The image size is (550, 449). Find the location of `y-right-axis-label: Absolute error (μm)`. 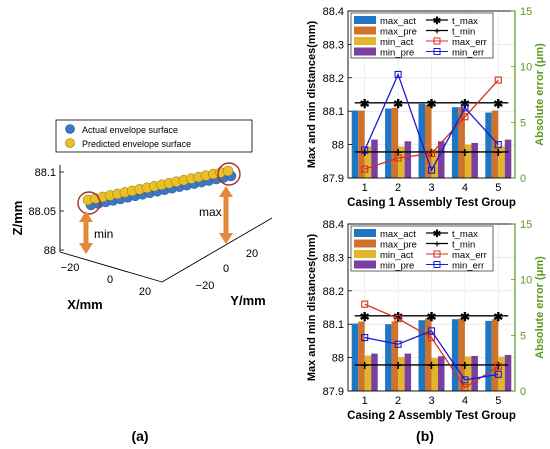

y-right-axis-label: Absolute error (μm) is located at coordinates (540, 94).